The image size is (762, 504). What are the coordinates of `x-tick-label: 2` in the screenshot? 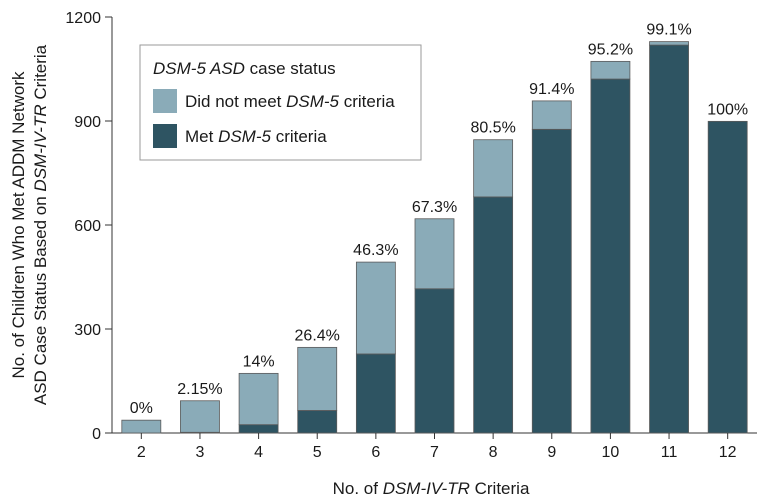 It's located at (141, 452).